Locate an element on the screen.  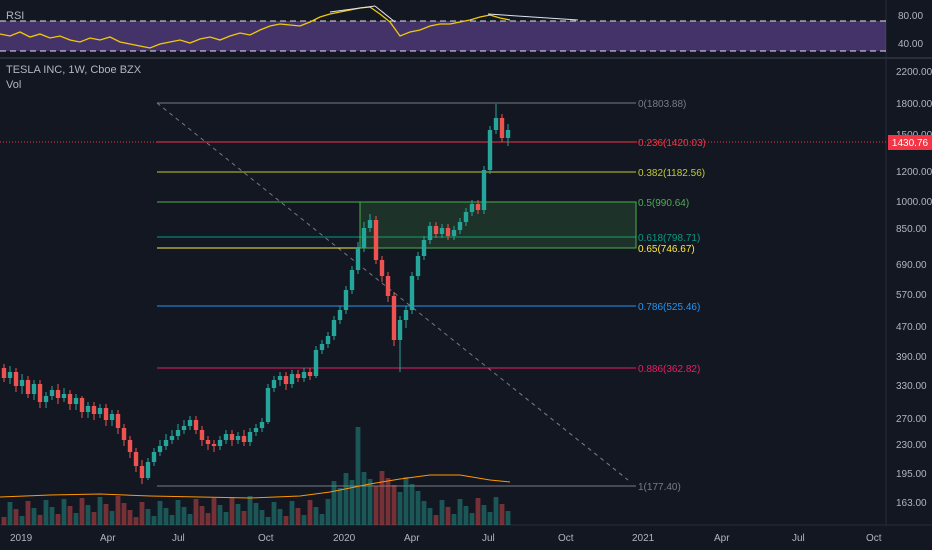
fib-level-label: 0.886(362.82) is located at coordinates (669, 369).